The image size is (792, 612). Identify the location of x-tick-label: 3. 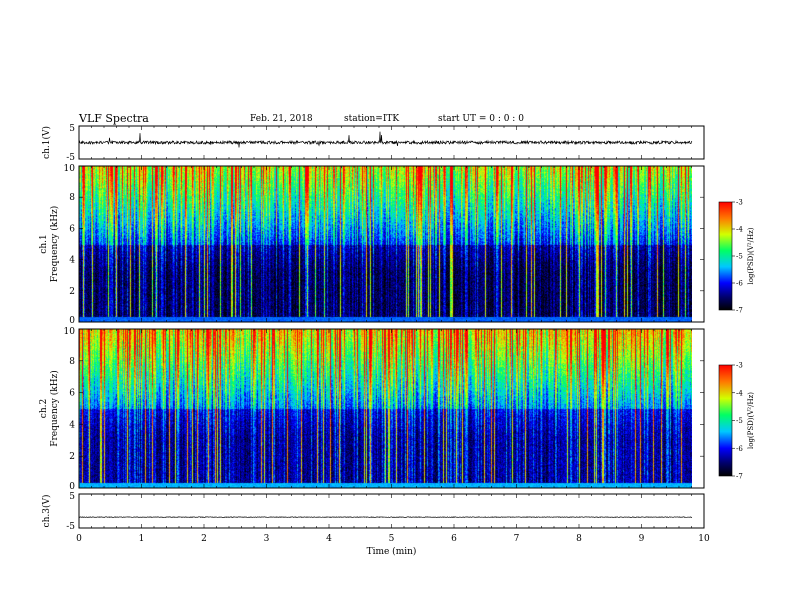
(267, 539).